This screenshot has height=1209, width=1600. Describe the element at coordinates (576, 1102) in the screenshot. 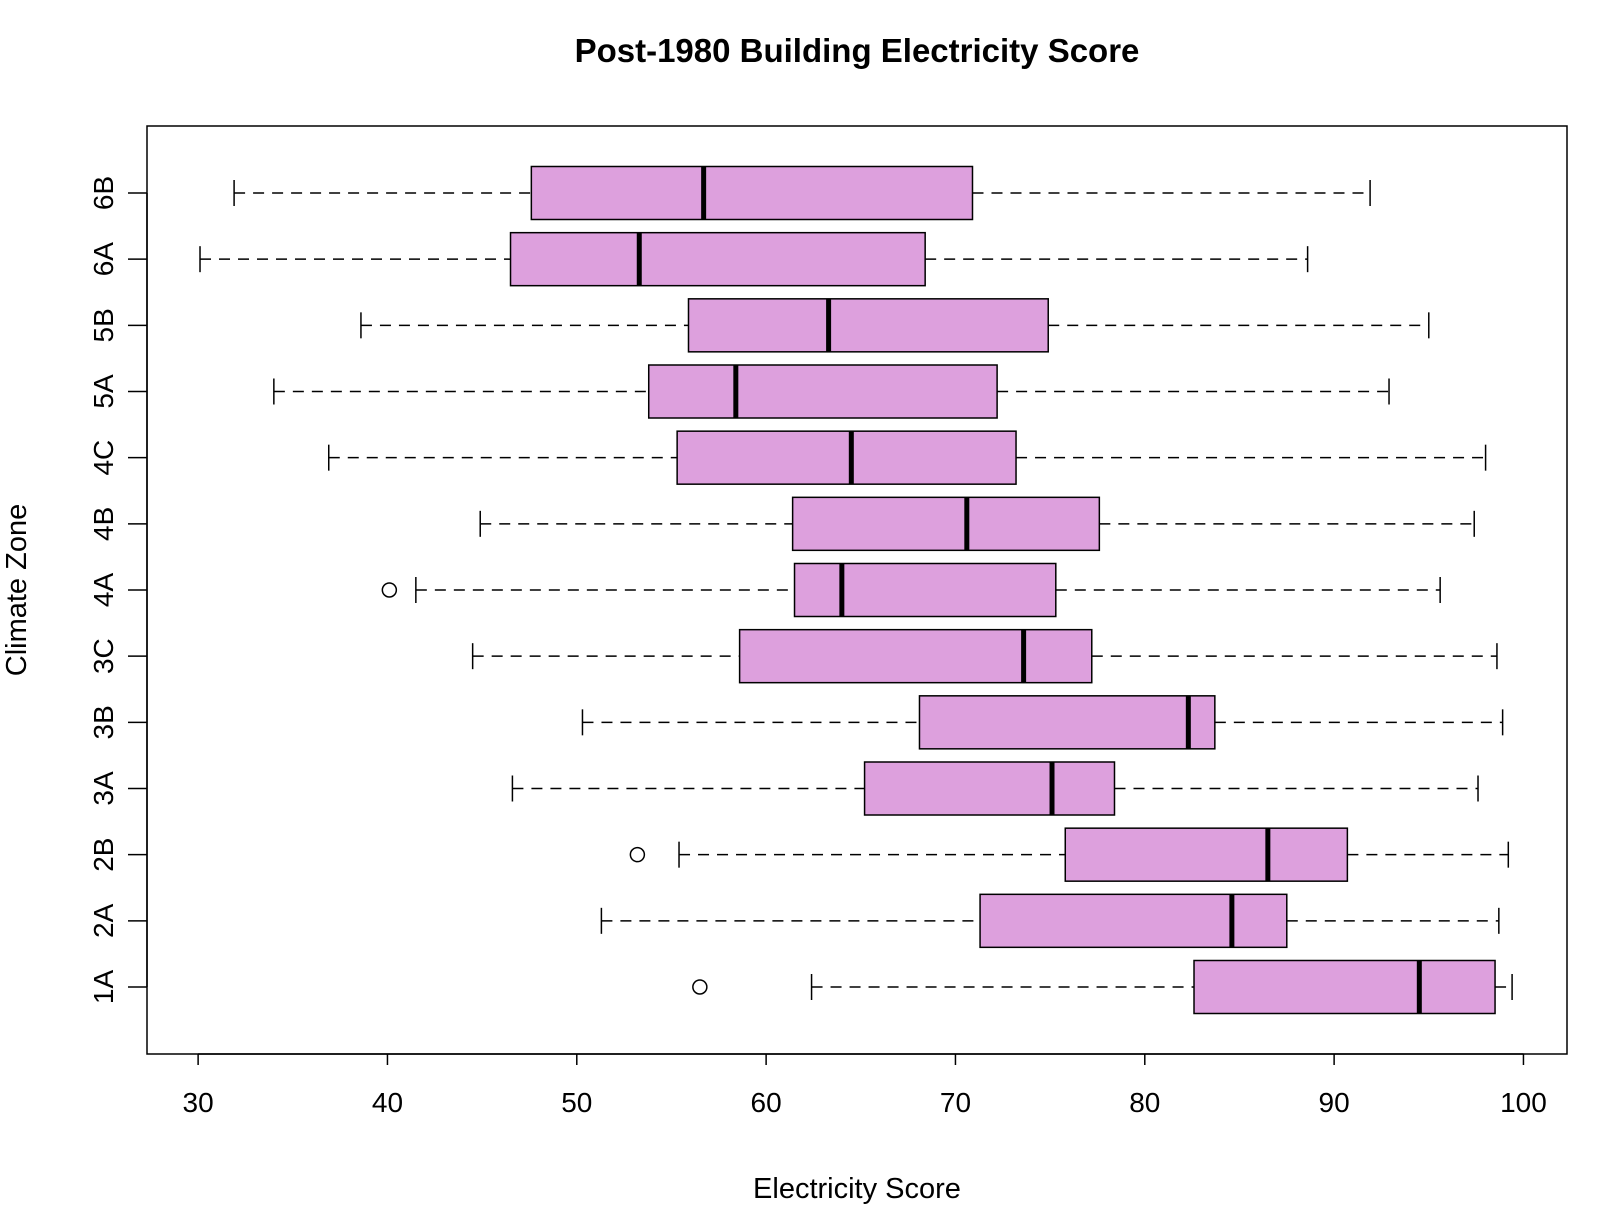

I see `x-tick-label: 50` at that location.